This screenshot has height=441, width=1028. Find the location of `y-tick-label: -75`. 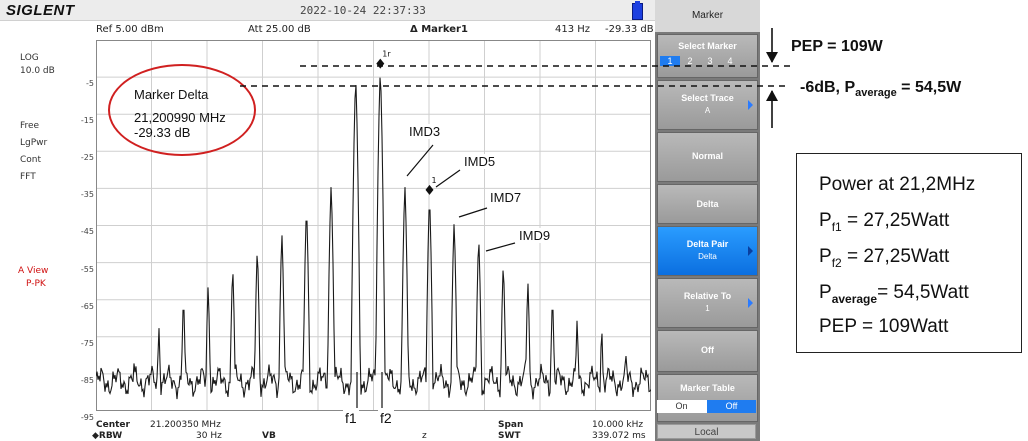

y-tick-label: -75 is located at coordinates (87, 343).